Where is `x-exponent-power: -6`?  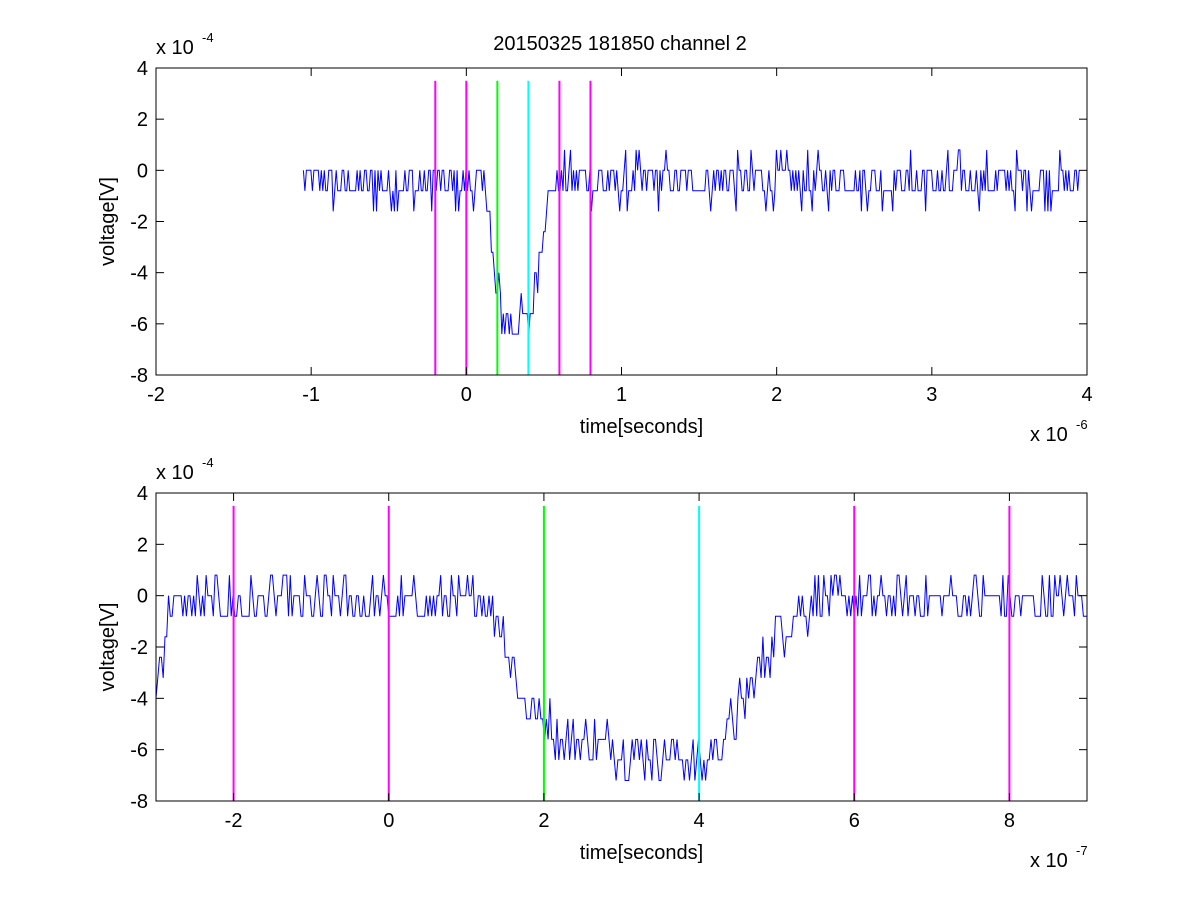
x-exponent-power: -6 is located at coordinates (1082, 424).